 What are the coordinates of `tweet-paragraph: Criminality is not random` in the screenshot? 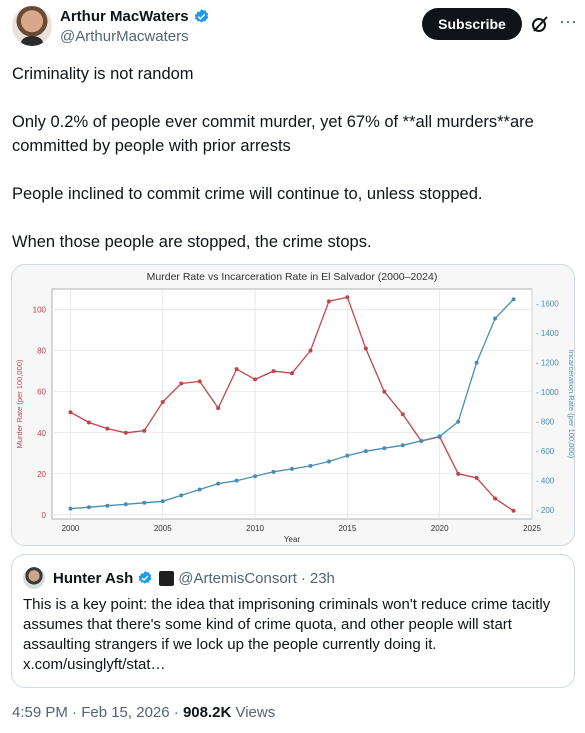 It's located at (103, 74).